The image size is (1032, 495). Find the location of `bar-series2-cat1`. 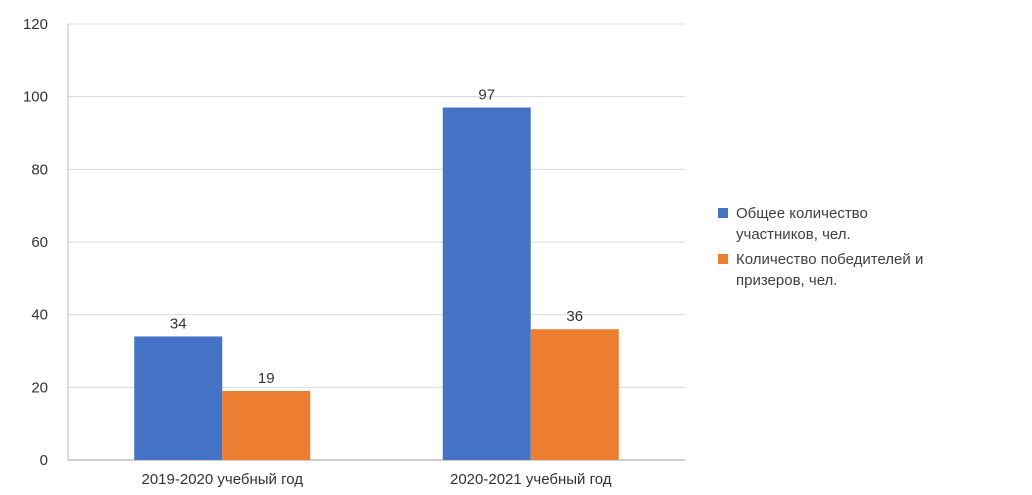

bar-series2-cat1 is located at coordinates (266, 425).